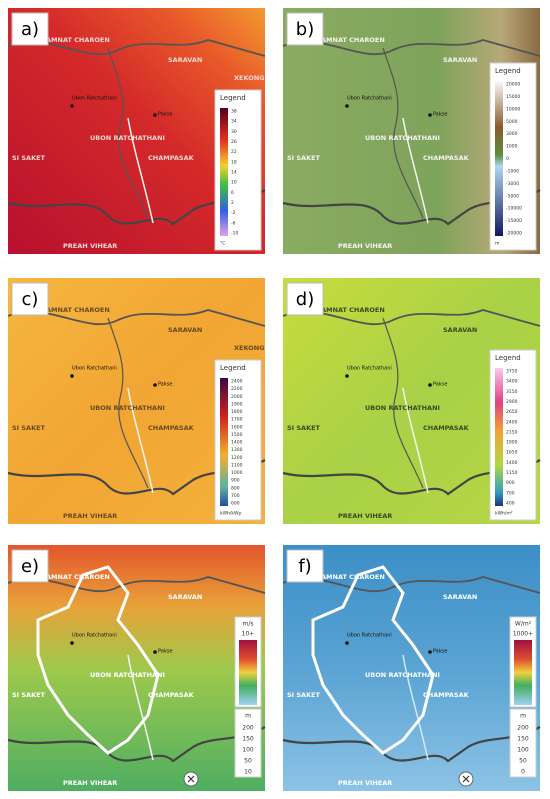  Describe the element at coordinates (512, 372) in the screenshot. I see `legend-tick-label: 3750` at that location.